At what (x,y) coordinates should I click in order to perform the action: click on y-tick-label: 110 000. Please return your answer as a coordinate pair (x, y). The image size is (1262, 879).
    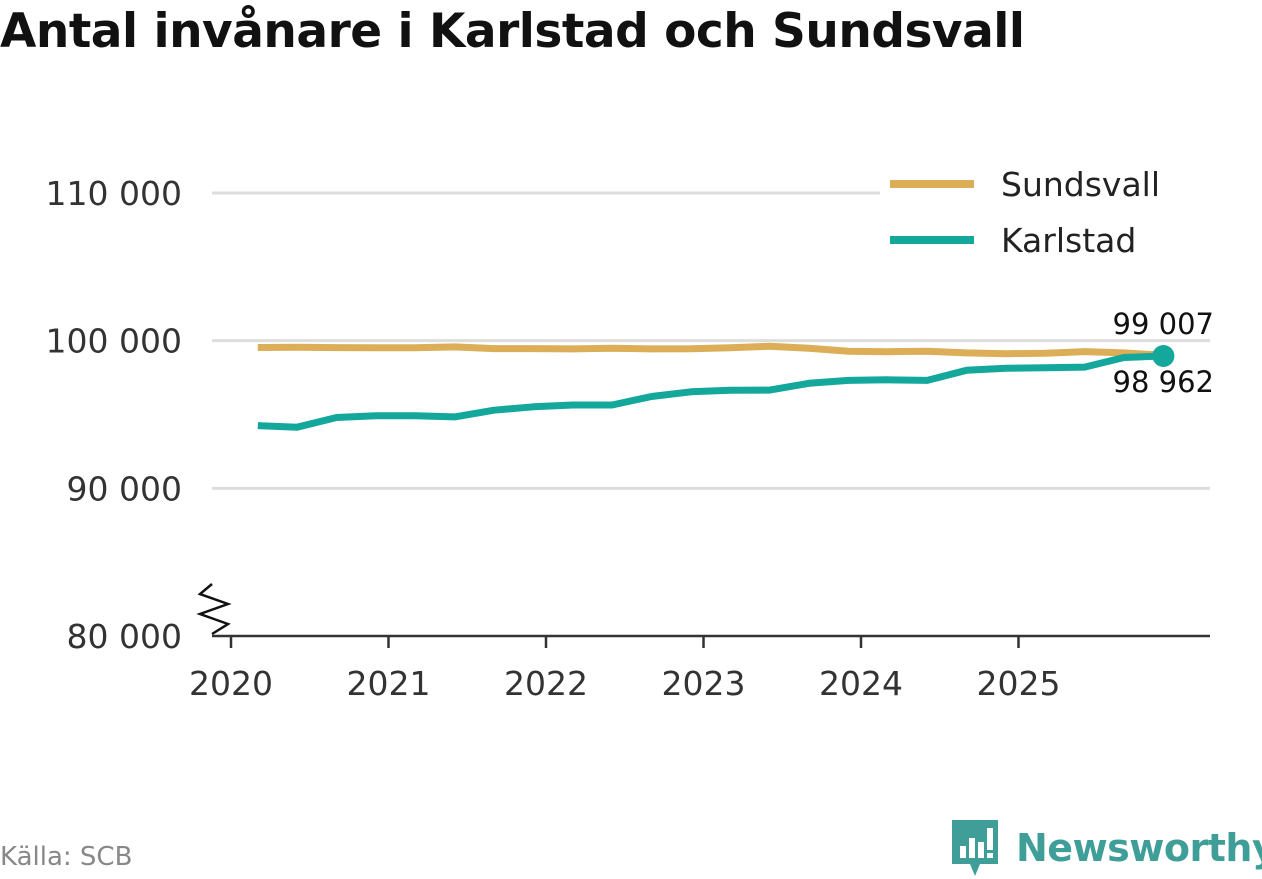
    Looking at the image, I should click on (114, 193).